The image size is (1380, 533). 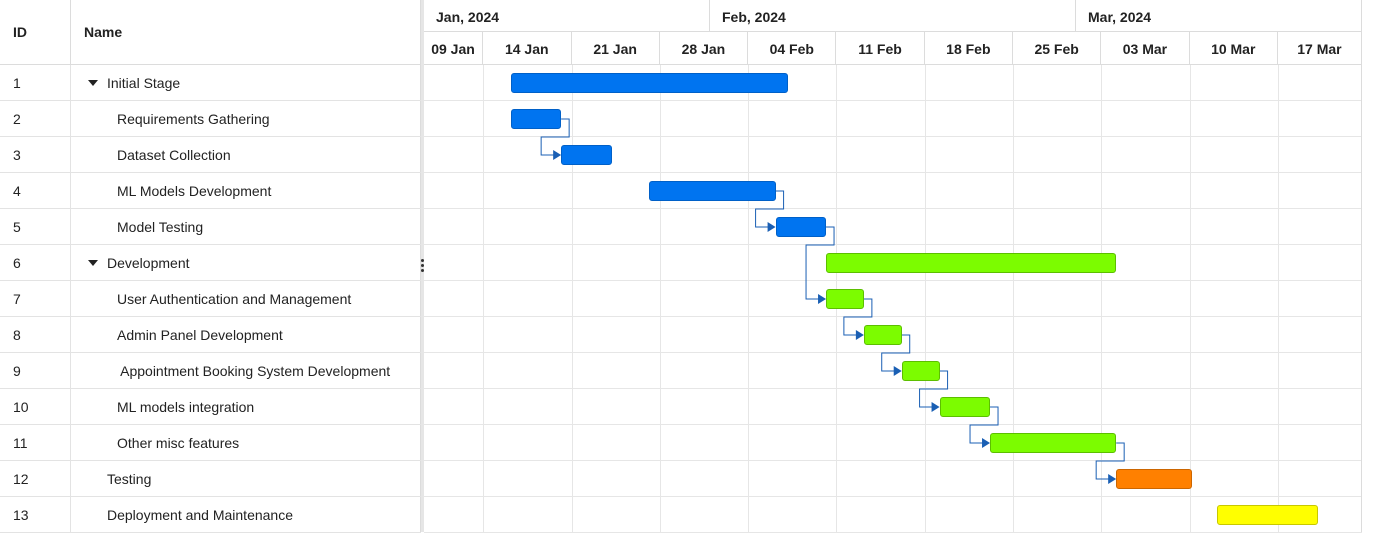 I want to click on task-id: 7, so click(x=35, y=298).